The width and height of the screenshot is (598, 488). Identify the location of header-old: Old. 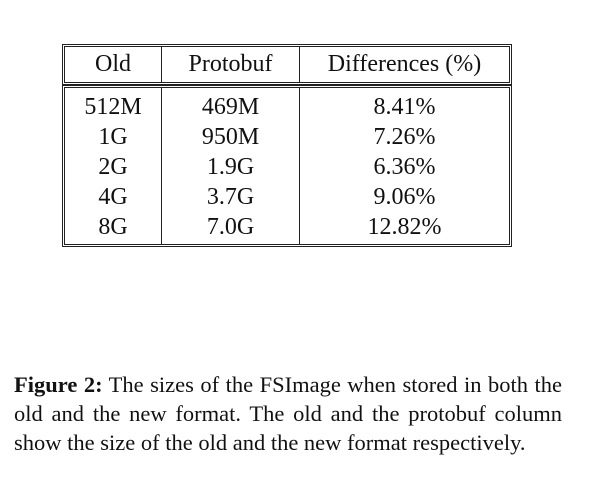
(113, 64).